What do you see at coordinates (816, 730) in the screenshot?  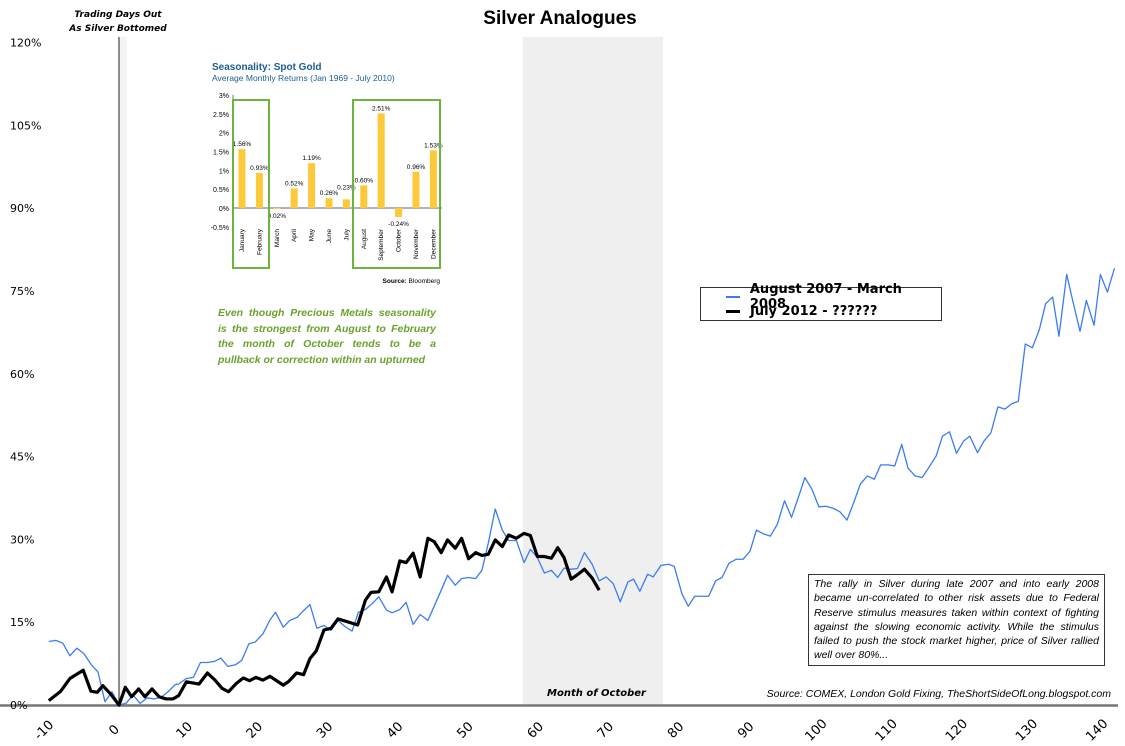 I see `x-tick-label: 100` at bounding box center [816, 730].